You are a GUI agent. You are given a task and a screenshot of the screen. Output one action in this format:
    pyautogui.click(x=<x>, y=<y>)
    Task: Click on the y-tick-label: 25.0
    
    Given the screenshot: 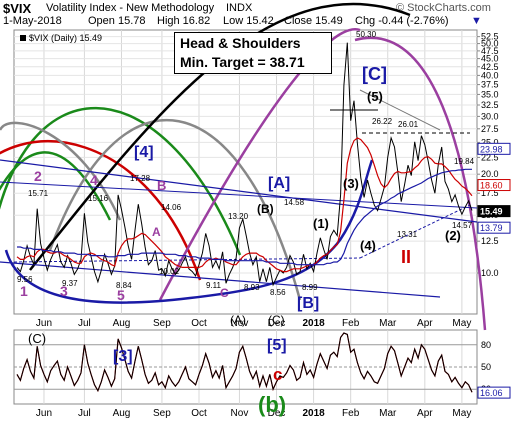 What is the action you would take?
    pyautogui.click(x=490, y=142)
    